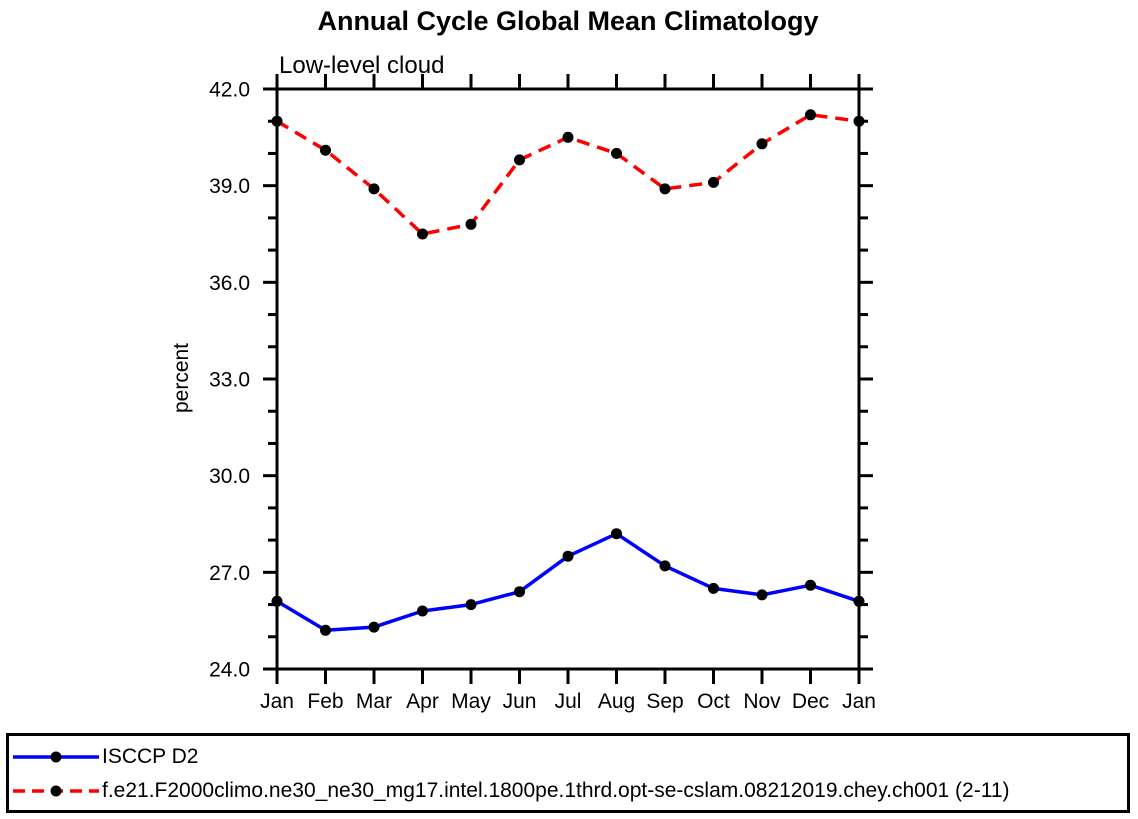  I want to click on x-tick-label: Mar, so click(374, 701).